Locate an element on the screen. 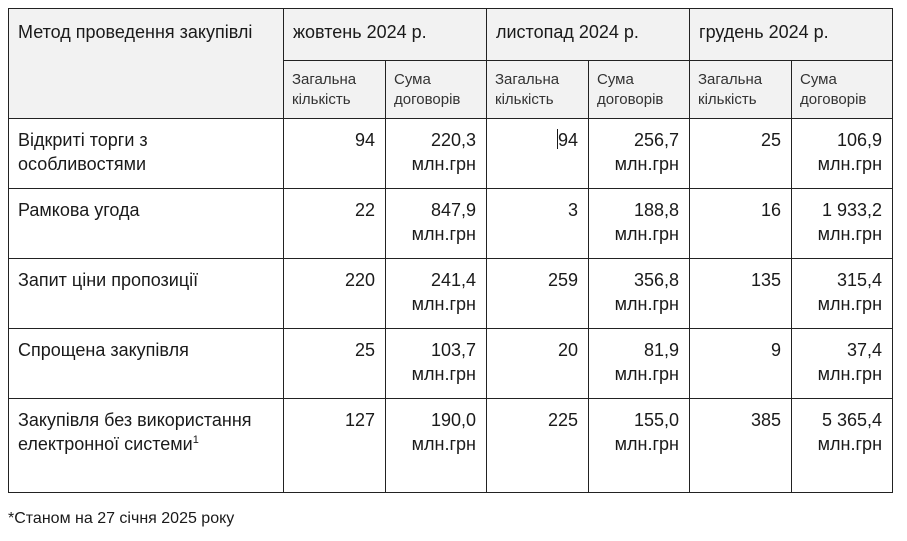 This screenshot has height=541, width=907. method-header: Метод проведення закупівлі is located at coordinates (146, 63).